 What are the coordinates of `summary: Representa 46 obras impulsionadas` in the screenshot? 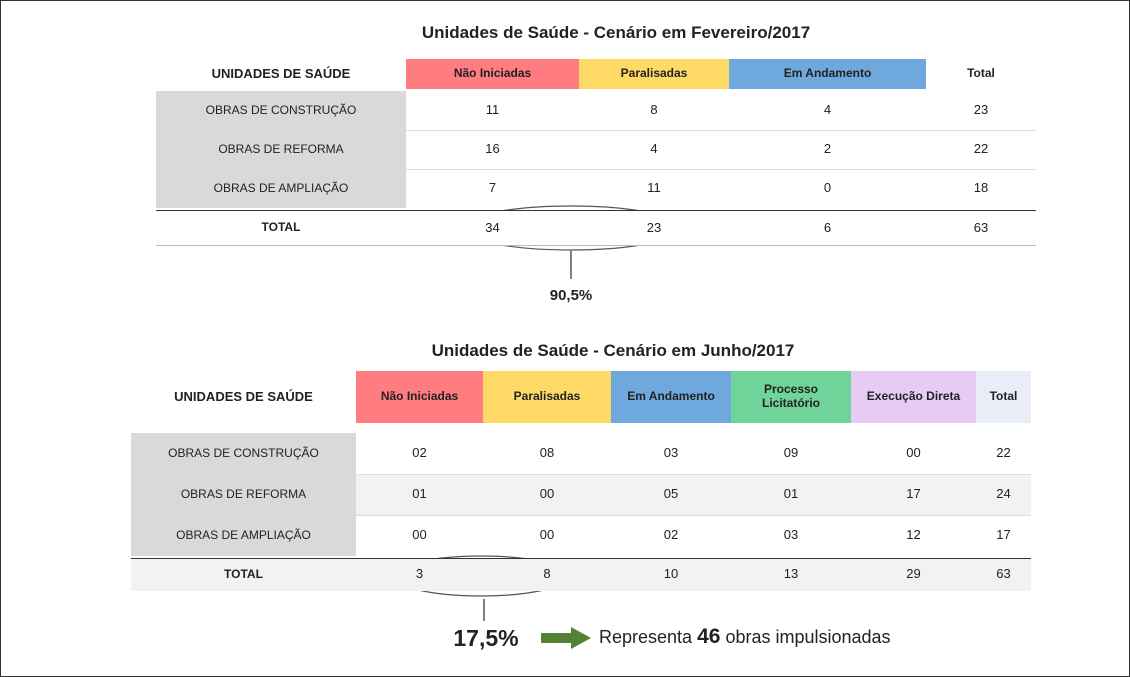 It's located at (745, 637).